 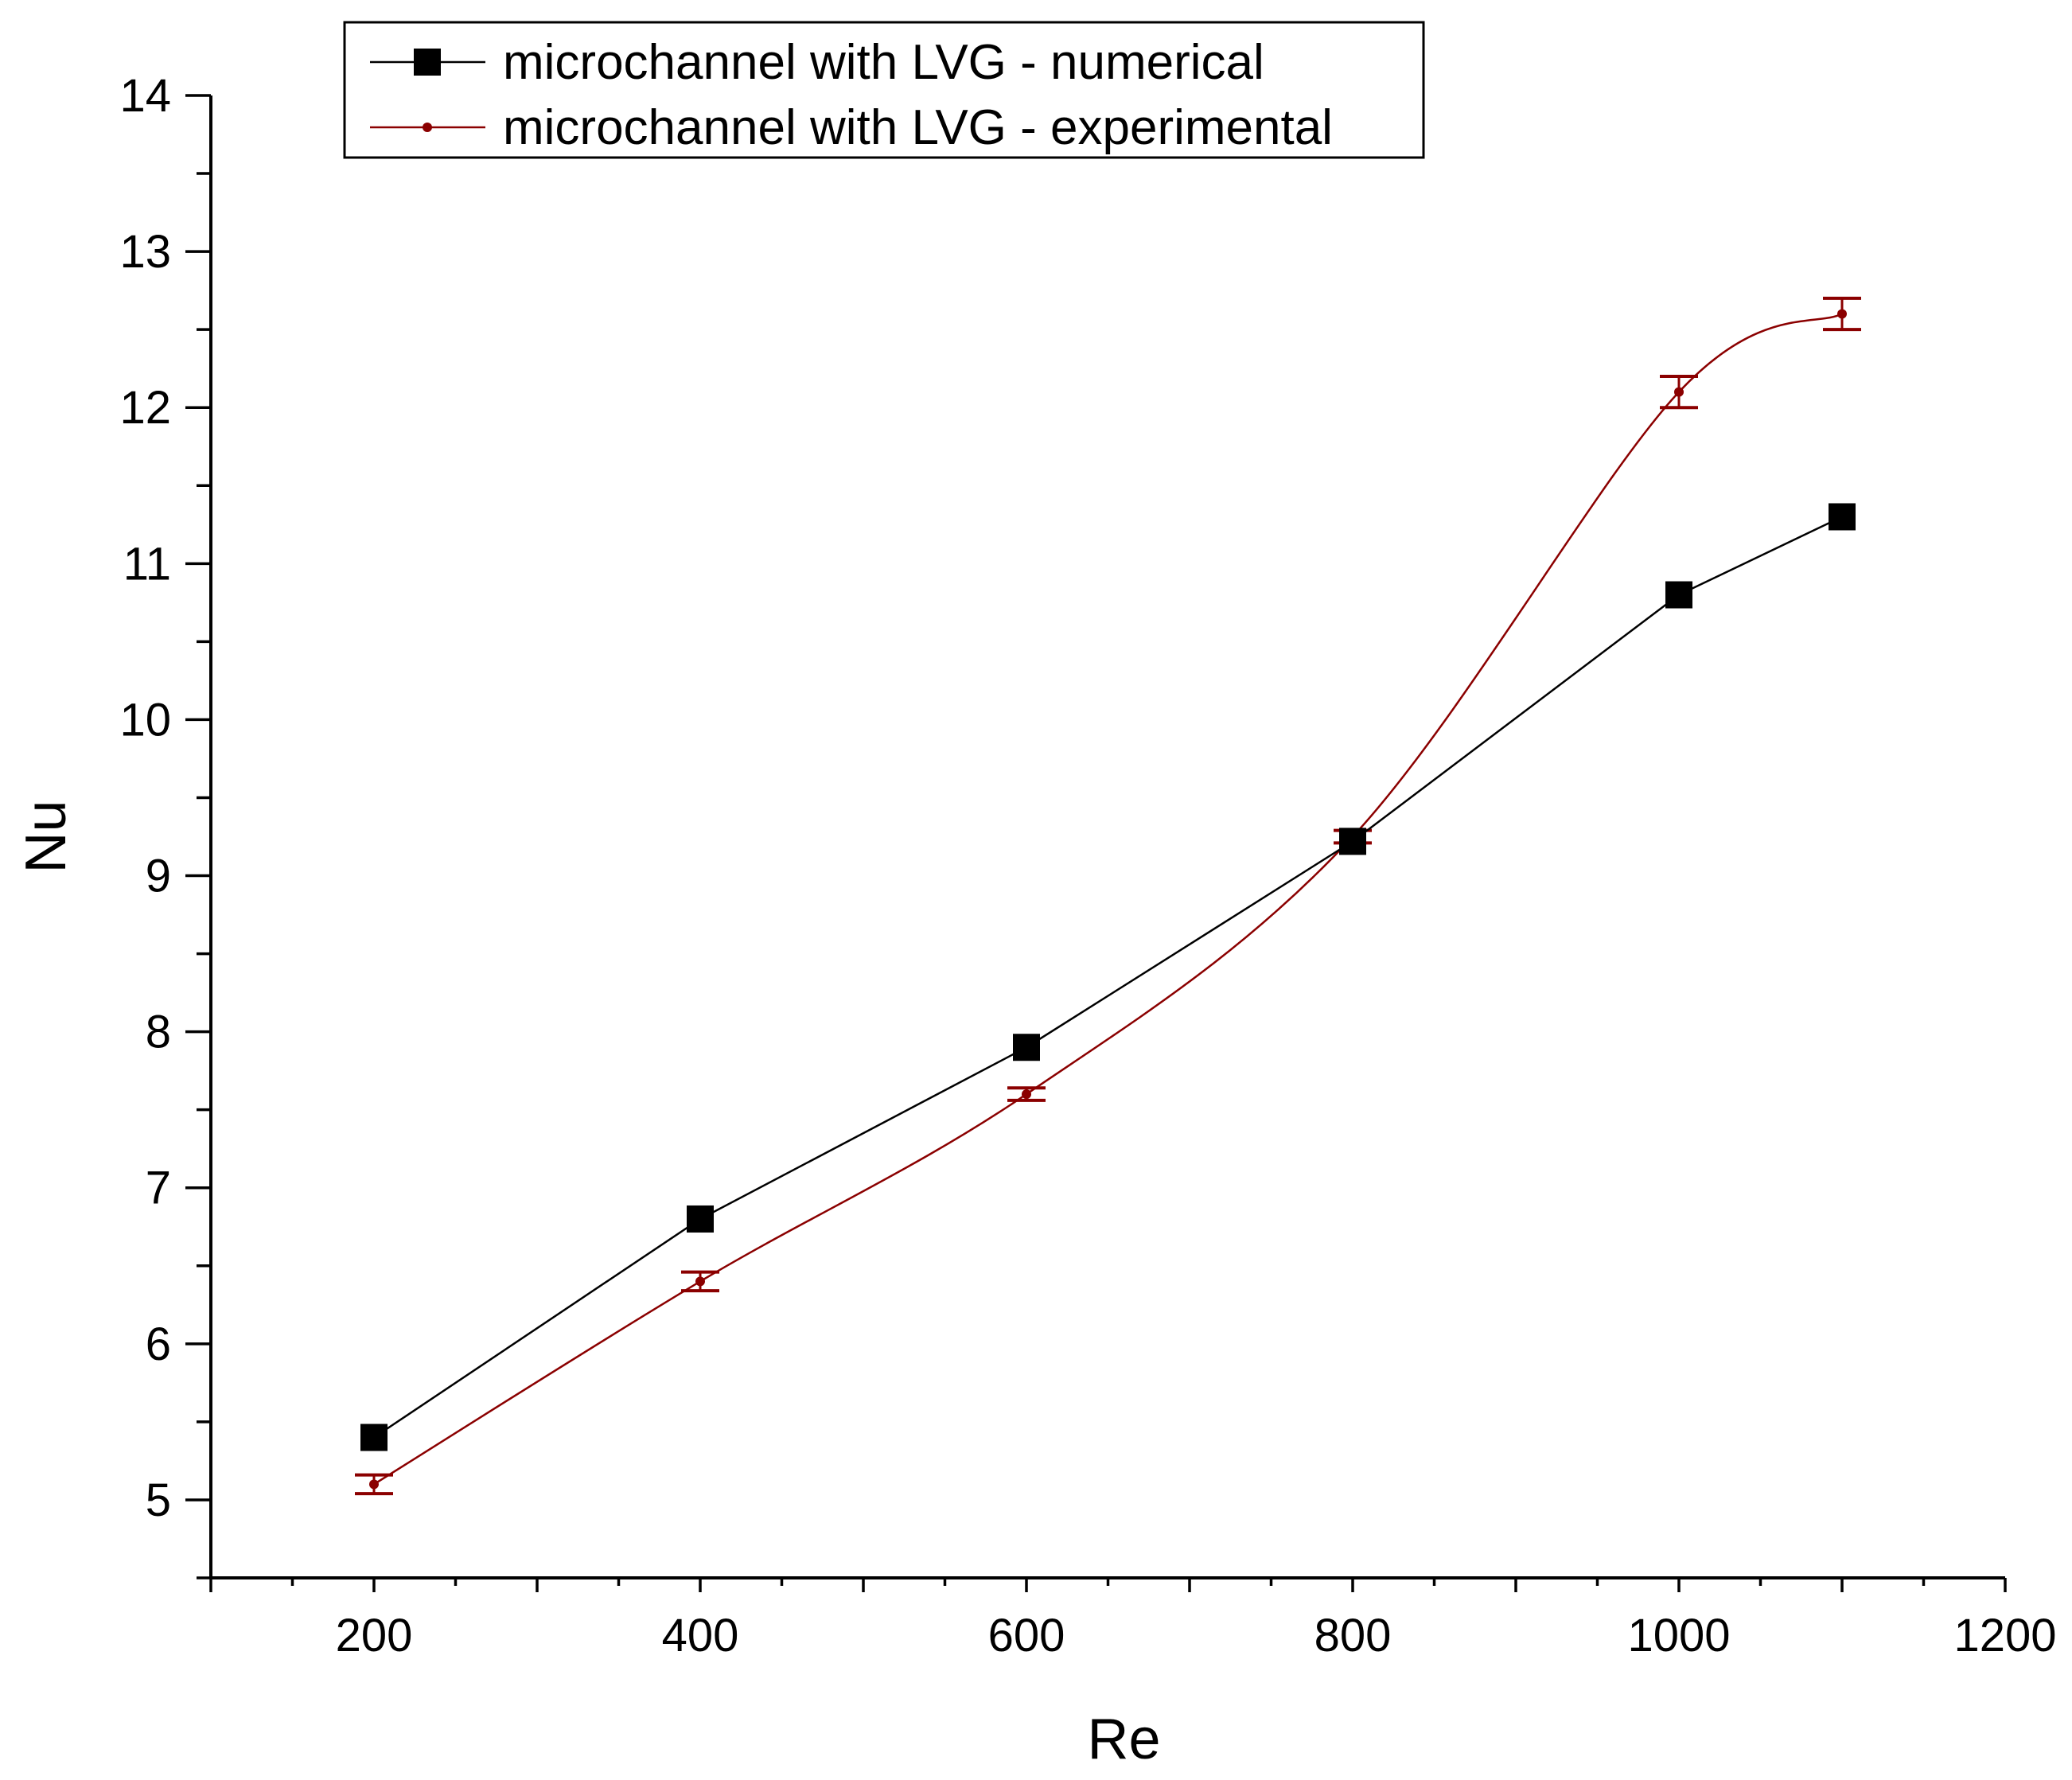 I want to click on x-tick-label: 400, so click(x=700, y=1635).